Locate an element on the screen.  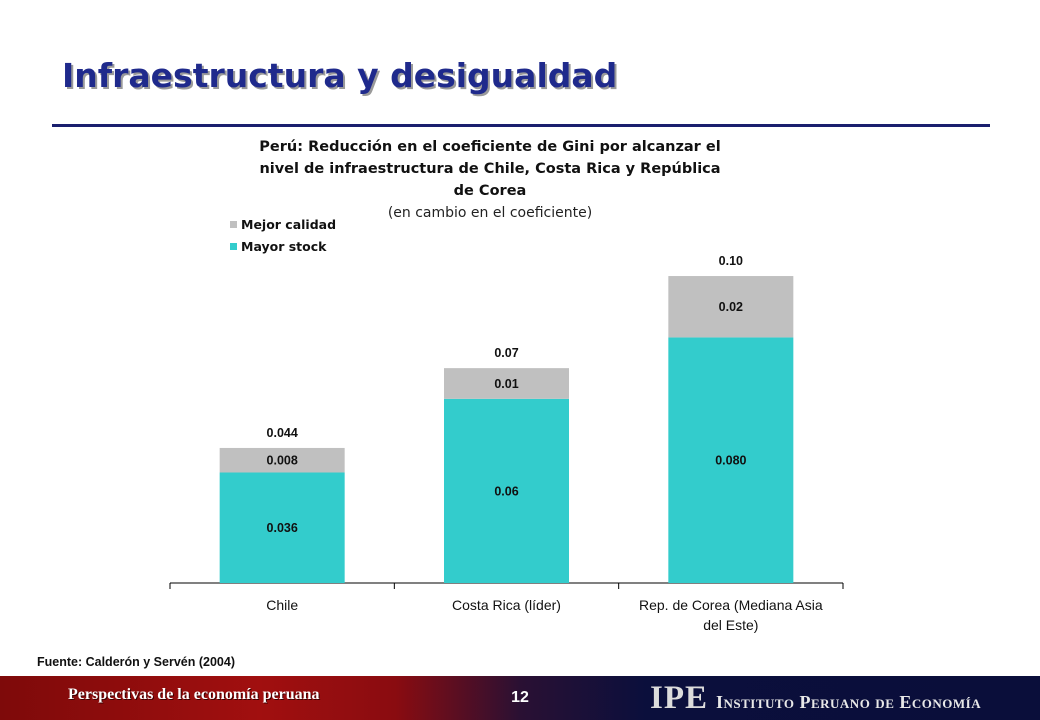
bar-total-label: 0.07 is located at coordinates (506, 353).